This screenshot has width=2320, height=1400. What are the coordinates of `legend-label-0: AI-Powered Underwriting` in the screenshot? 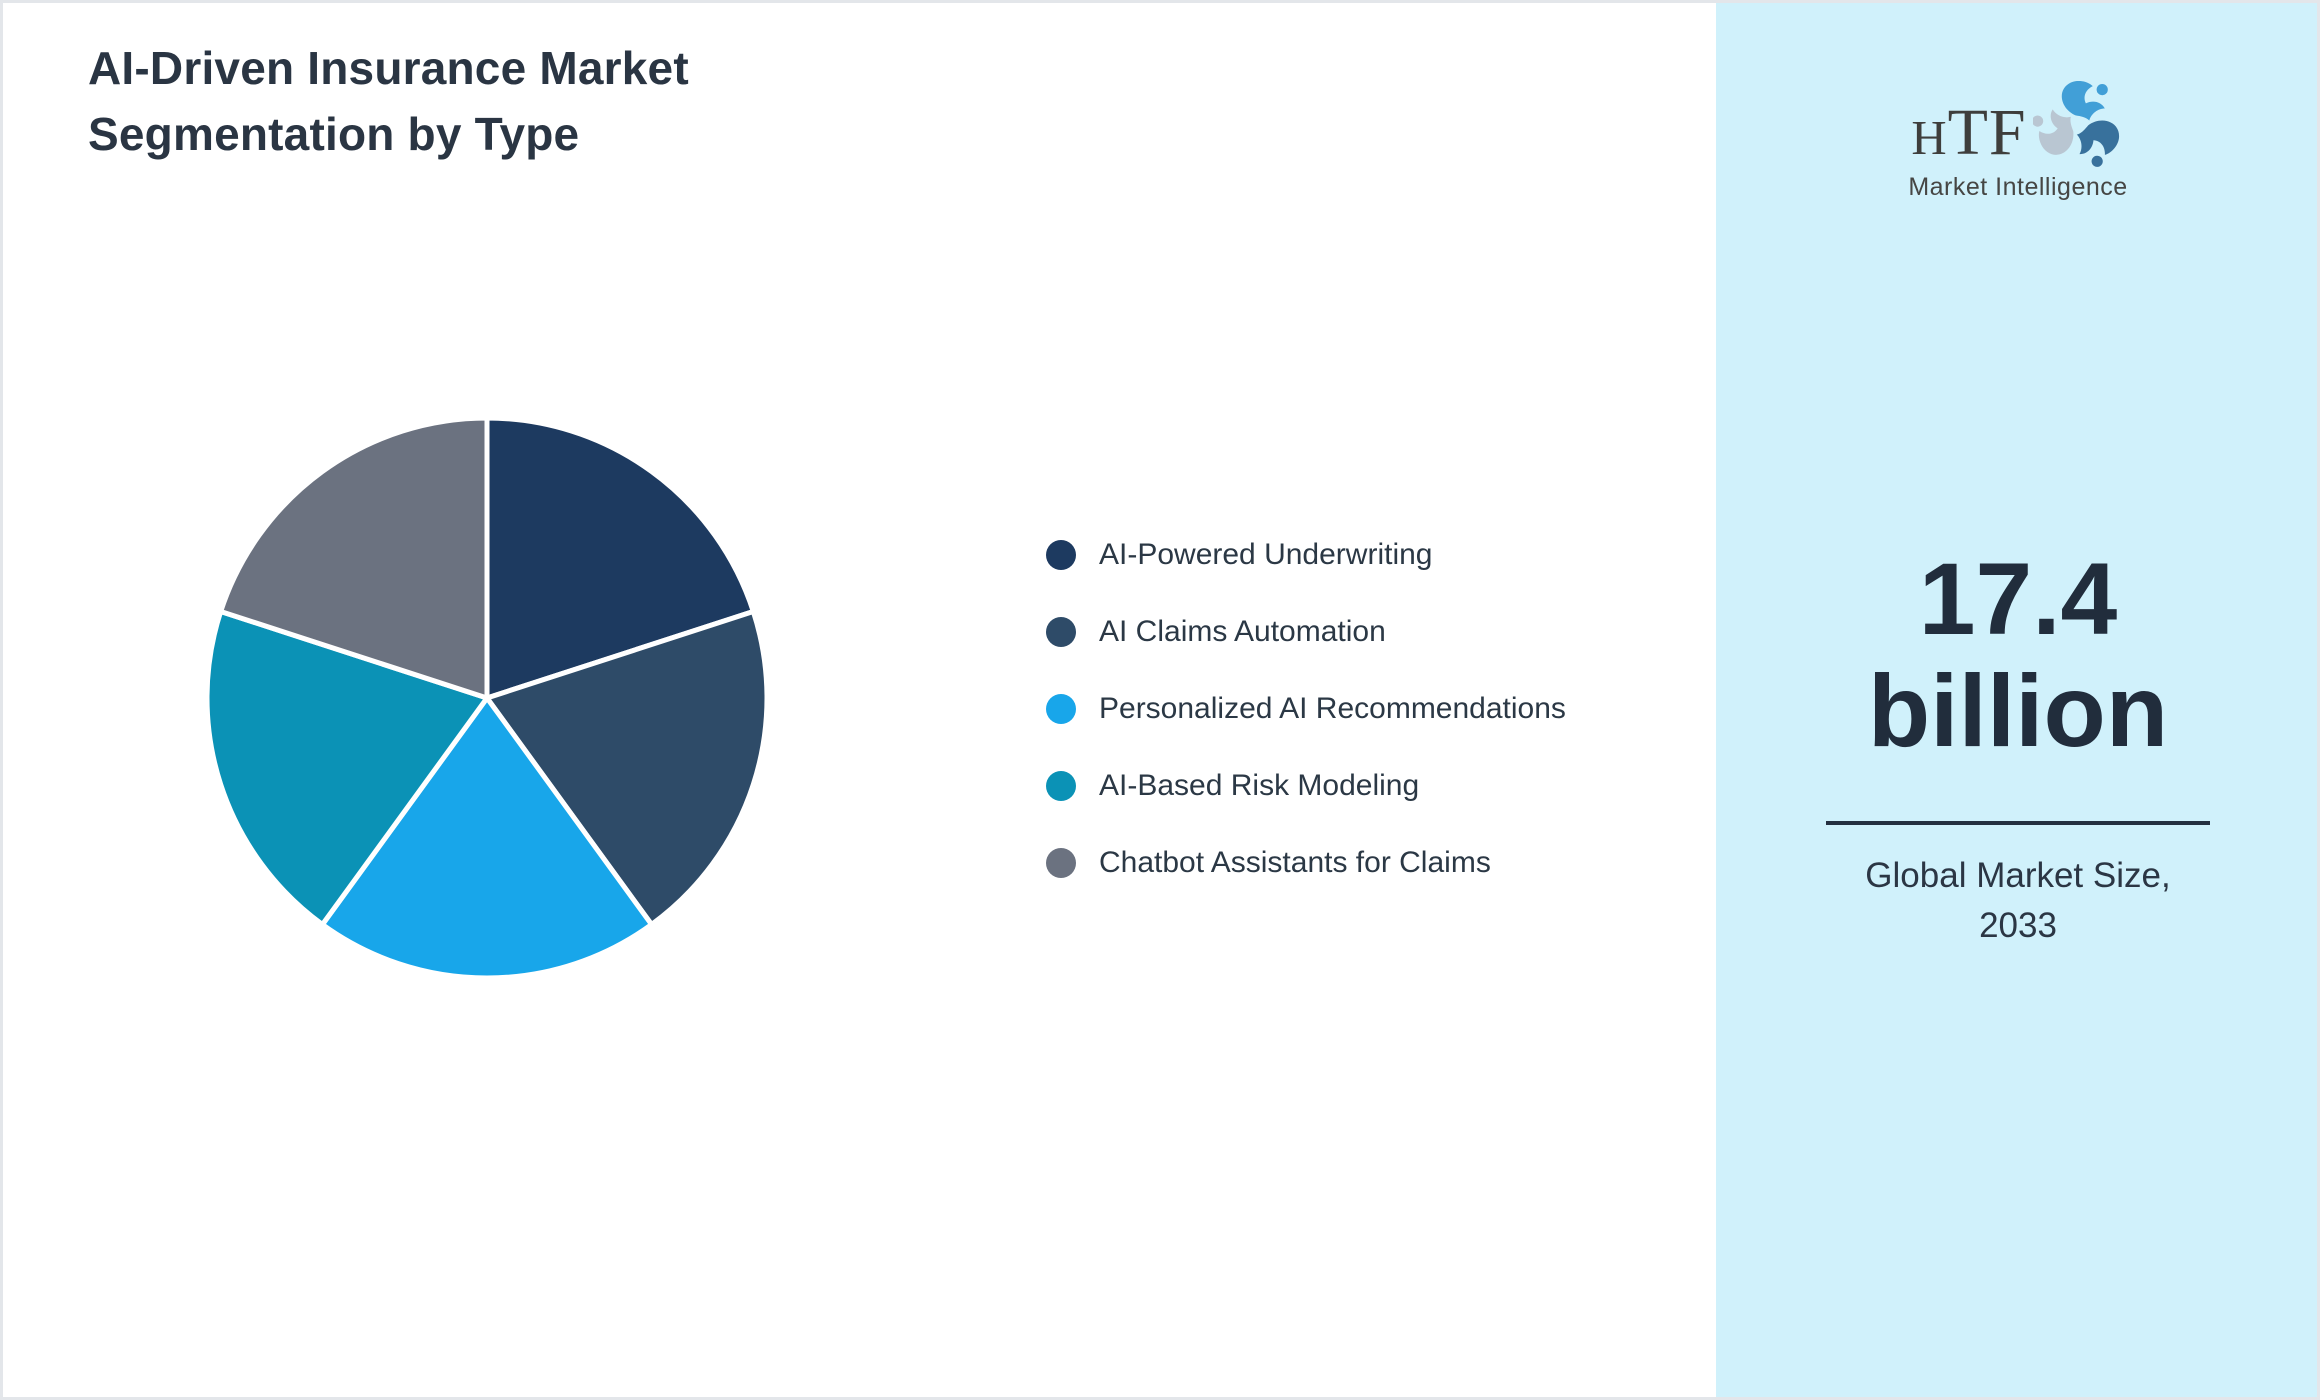 It's located at (1266, 554).